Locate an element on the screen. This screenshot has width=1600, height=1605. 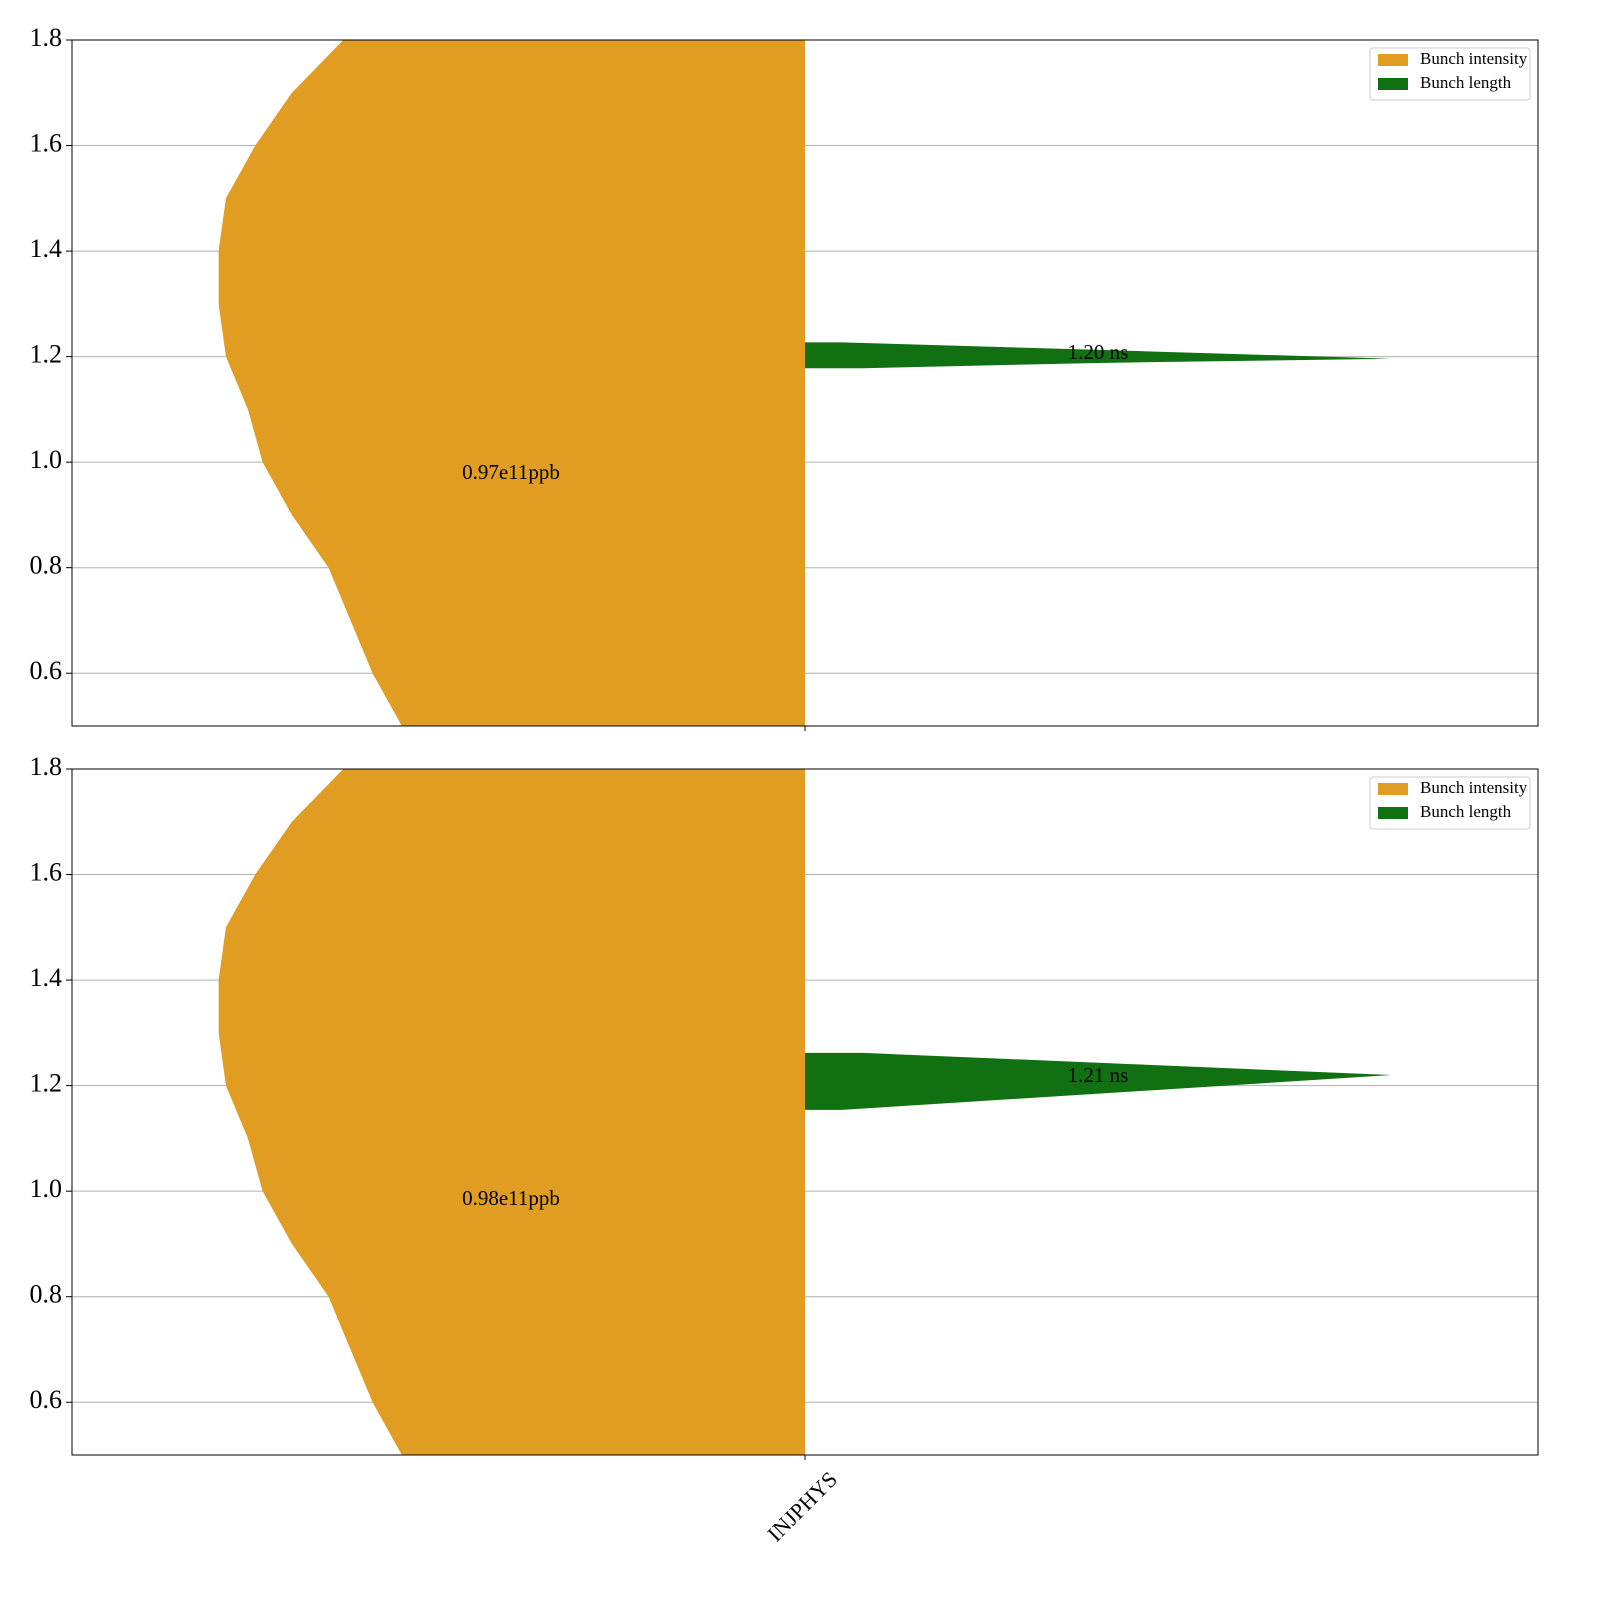
annotation: 0.97e11ppb is located at coordinates (511, 472).